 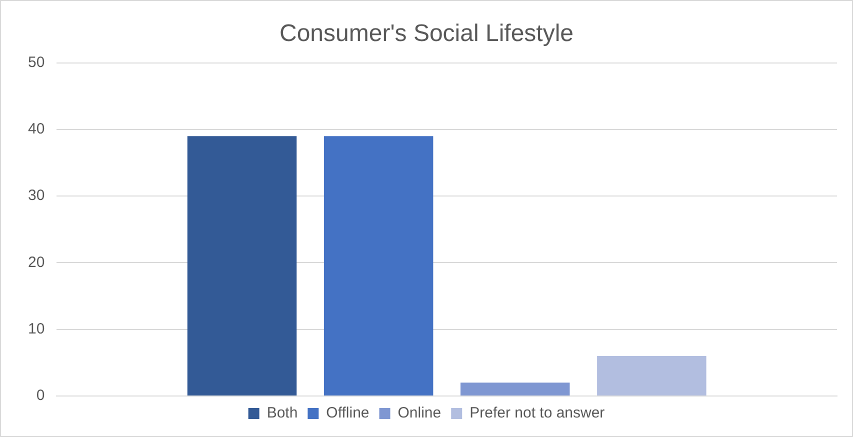 I want to click on y-tick-label: 40, so click(x=36, y=129).